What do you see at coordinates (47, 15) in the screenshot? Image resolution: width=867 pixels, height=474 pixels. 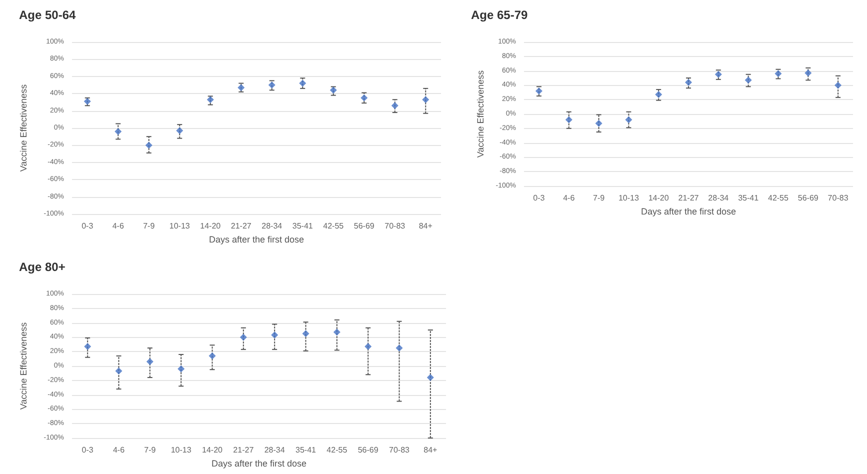 I see `chart-title: Age 50-64` at bounding box center [47, 15].